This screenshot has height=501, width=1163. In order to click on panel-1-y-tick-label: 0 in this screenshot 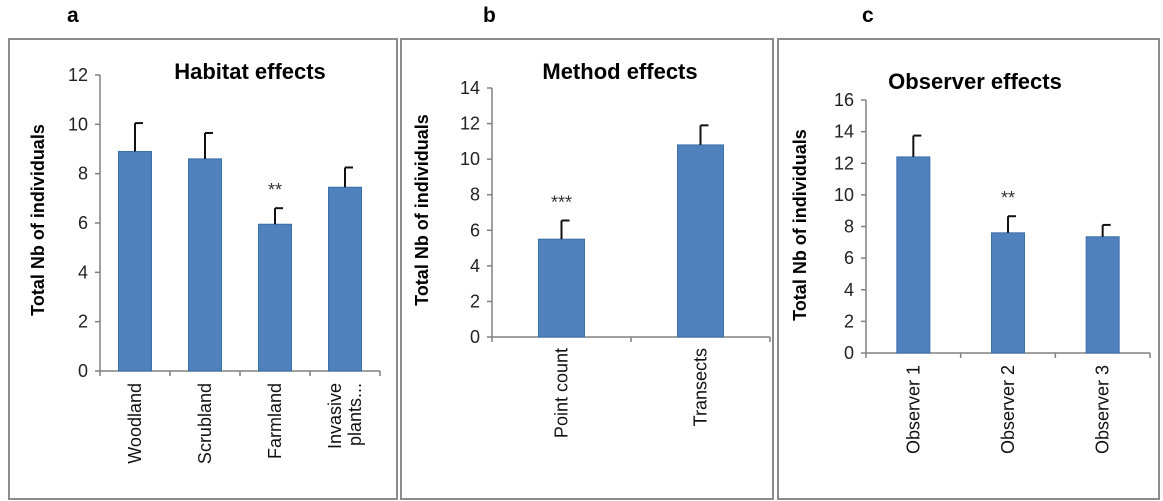, I will do `click(83, 371)`.